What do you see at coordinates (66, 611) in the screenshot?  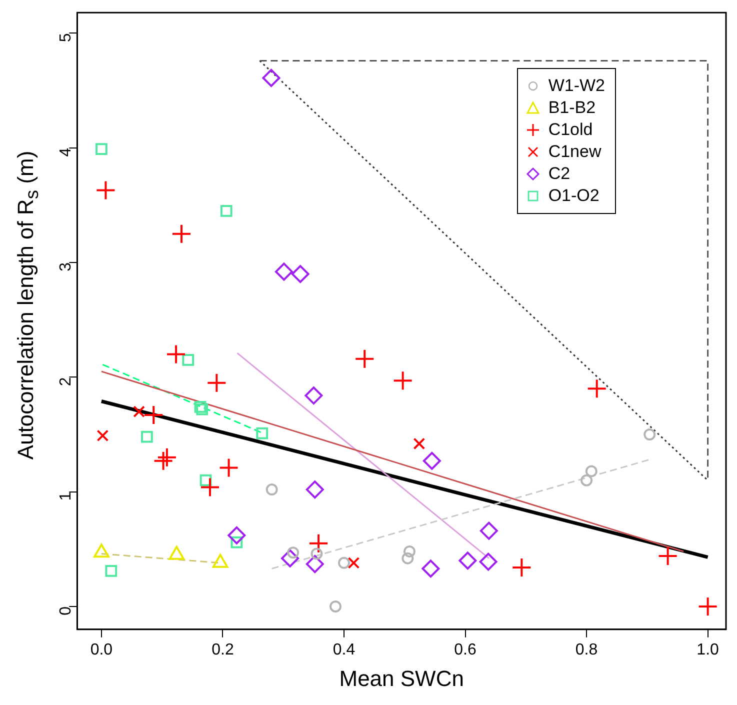 I see `y-tick-label: 0` at bounding box center [66, 611].